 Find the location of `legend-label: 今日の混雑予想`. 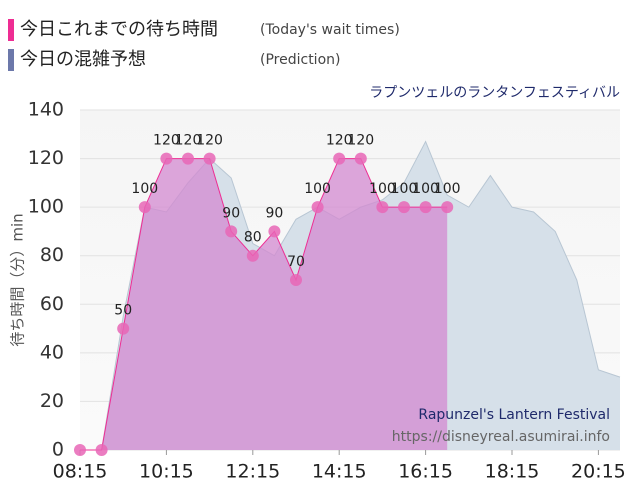

legend-label: 今日の混雑予想 is located at coordinates (83, 59).